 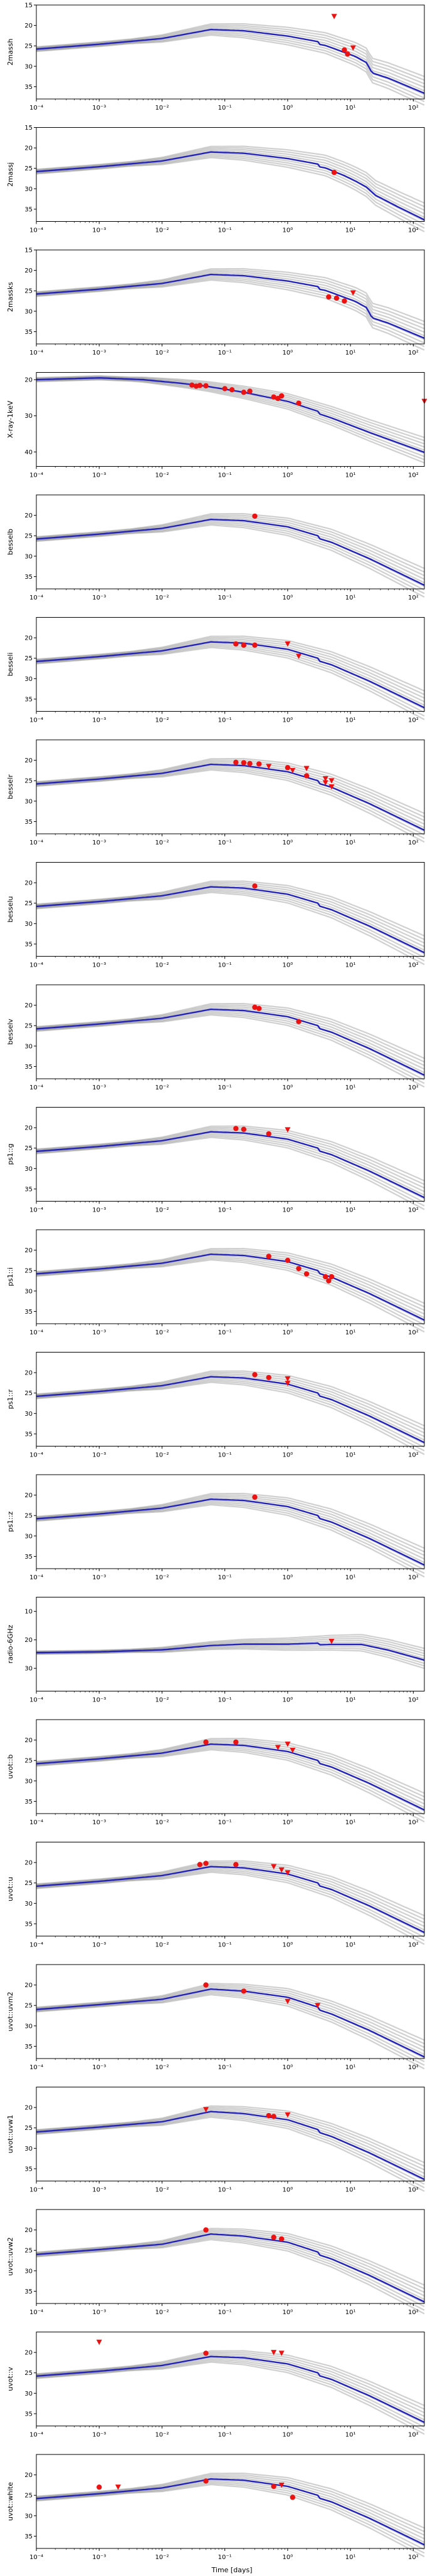 What do you see at coordinates (10, 1643) in the screenshot?
I see `y-axis-label: radio-6GHz` at bounding box center [10, 1643].